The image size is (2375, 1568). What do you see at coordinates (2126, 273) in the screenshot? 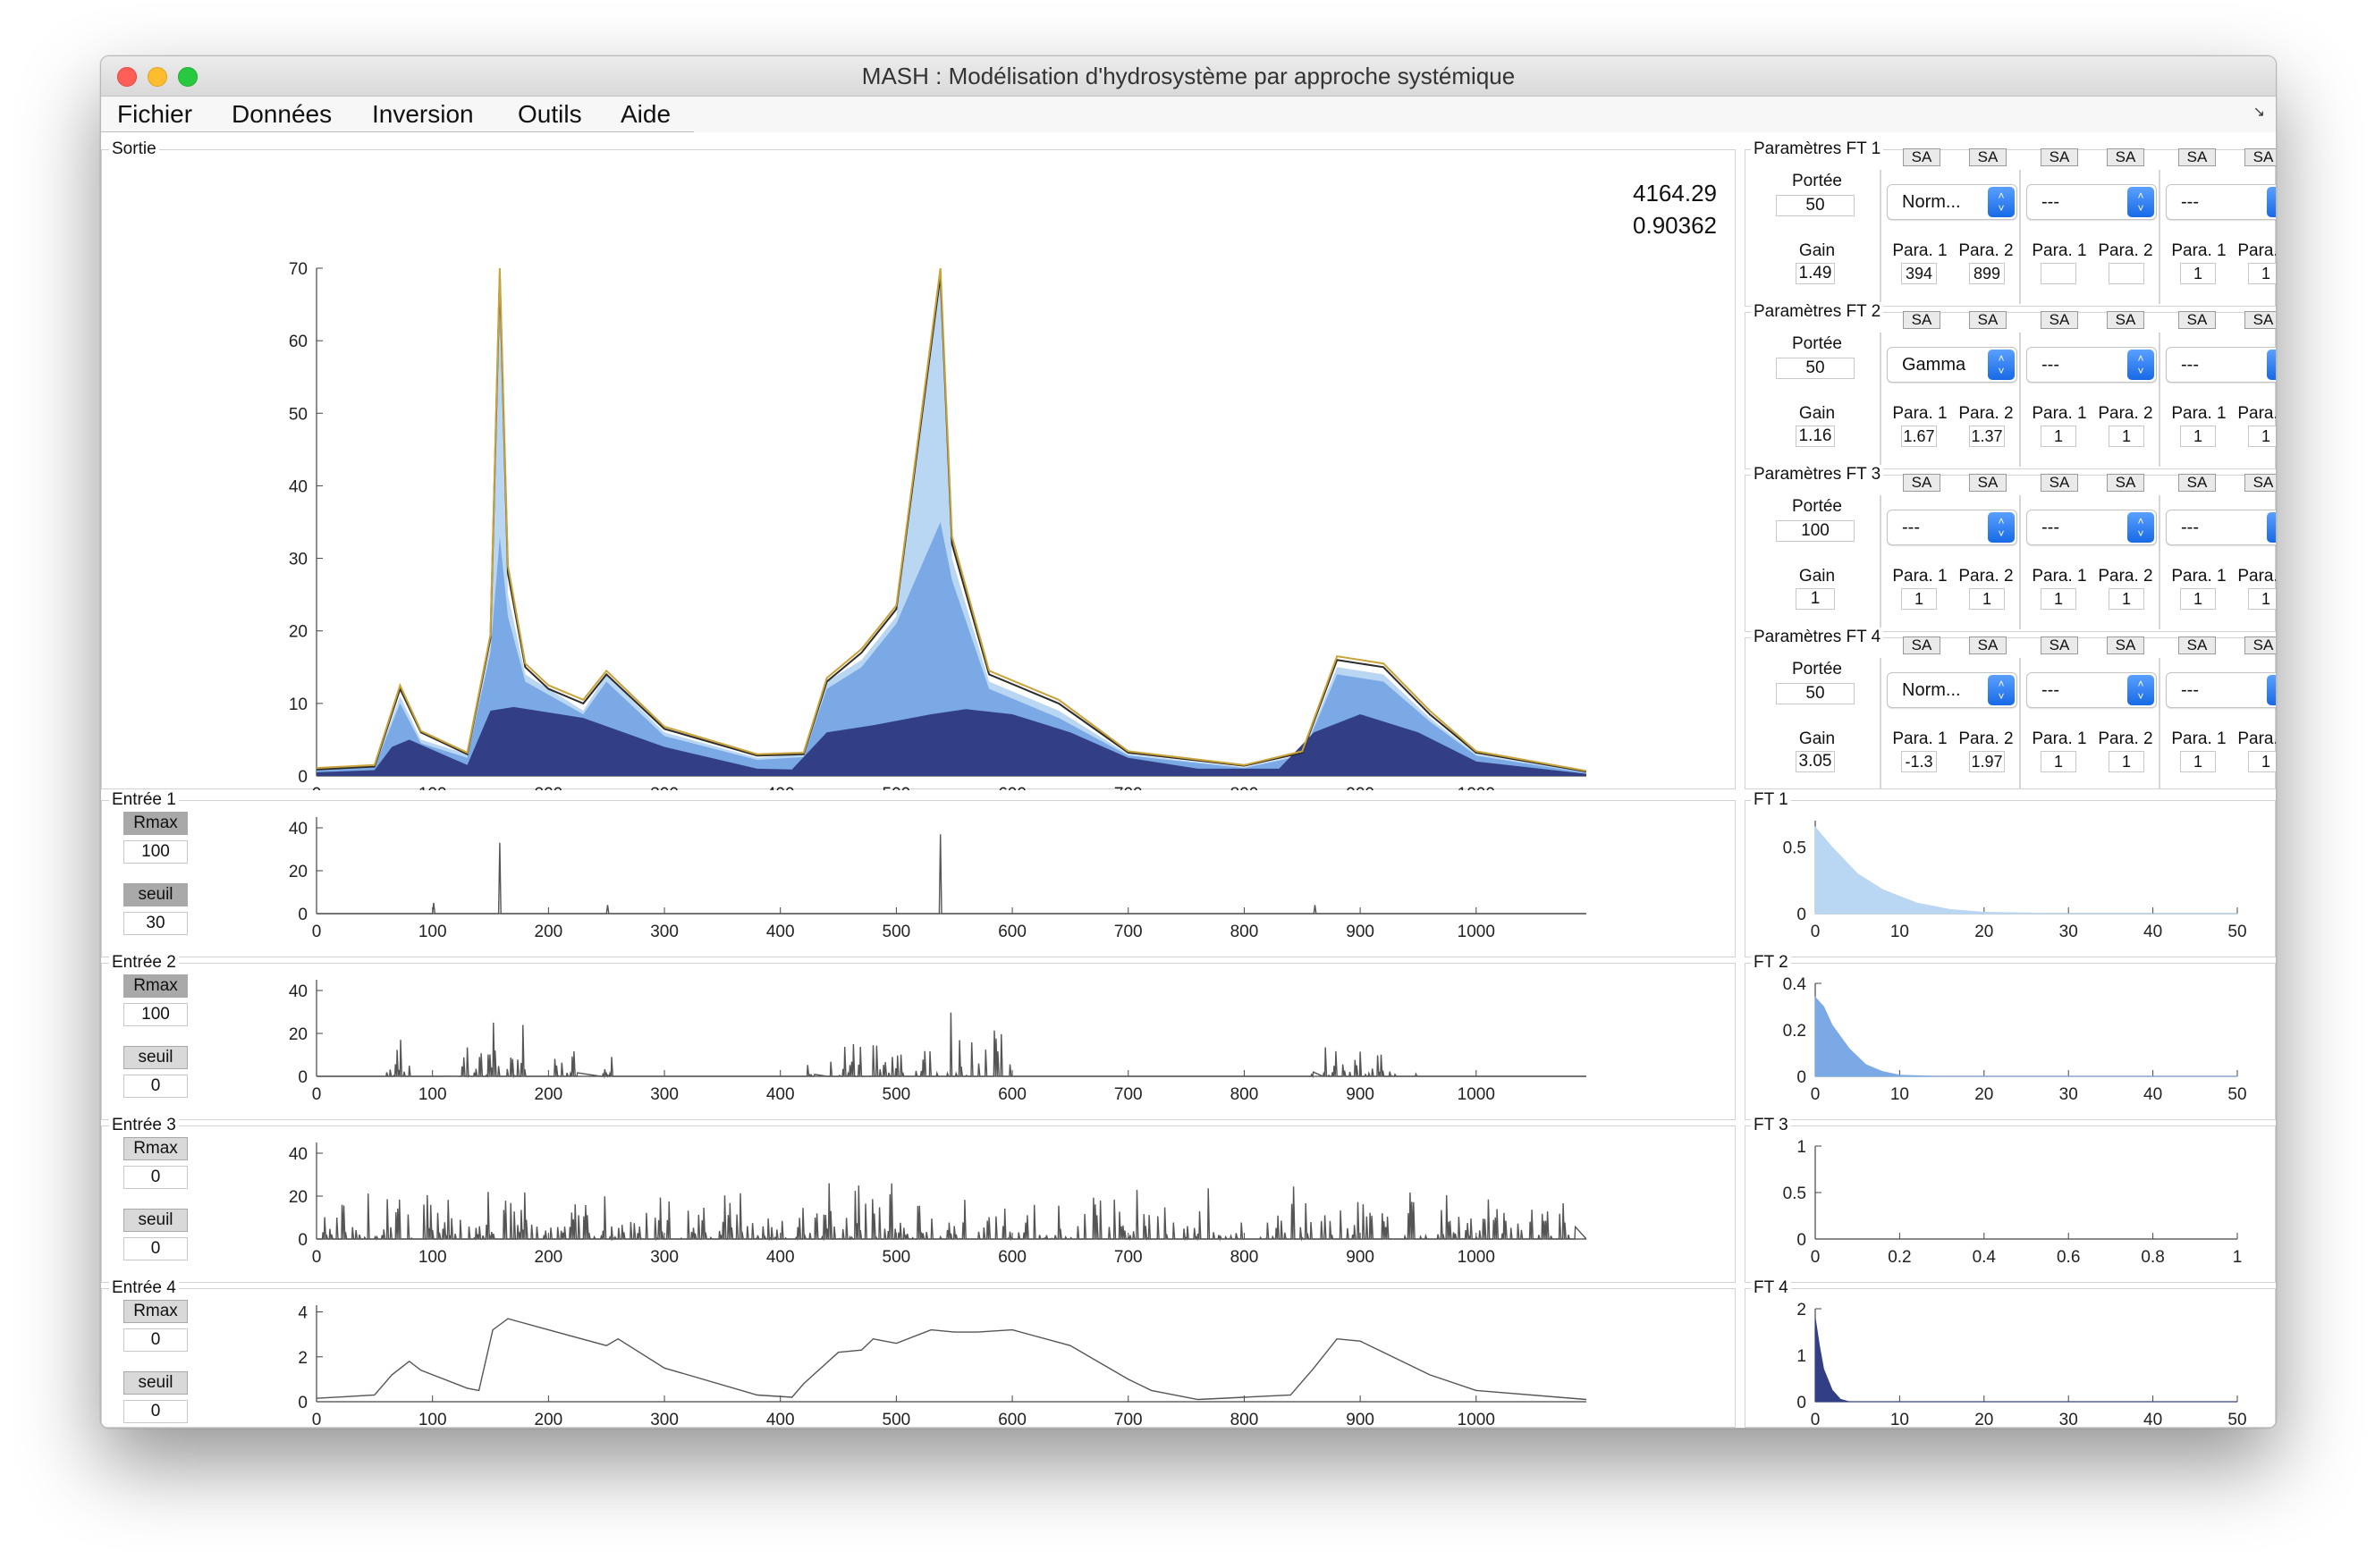
I see `para2-field` at bounding box center [2126, 273].